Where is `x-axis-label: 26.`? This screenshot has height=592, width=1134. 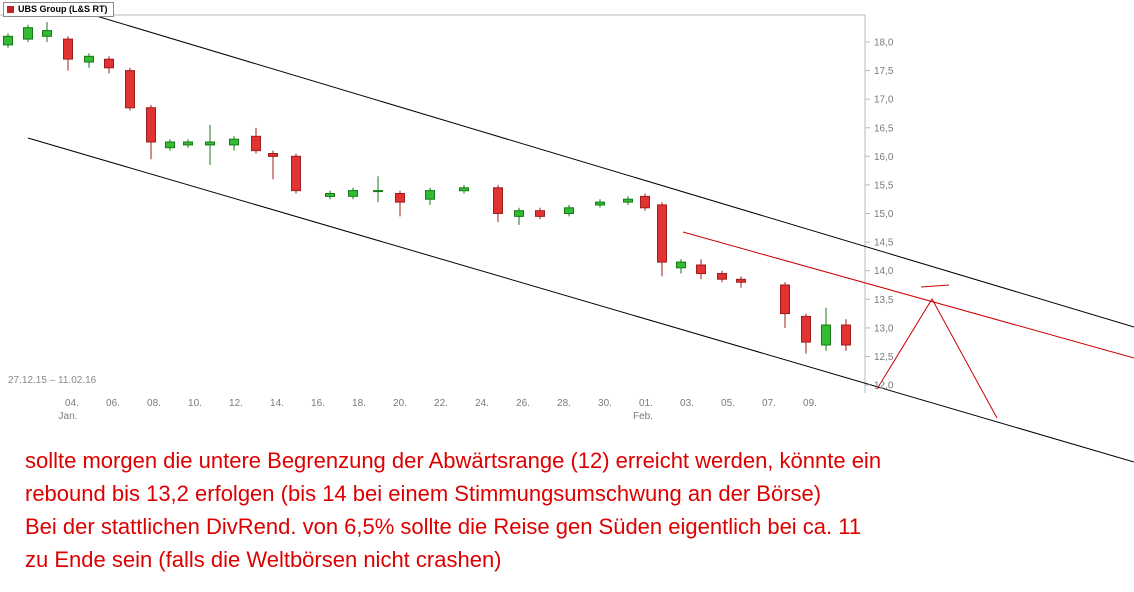 x-axis-label: 26. is located at coordinates (523, 403).